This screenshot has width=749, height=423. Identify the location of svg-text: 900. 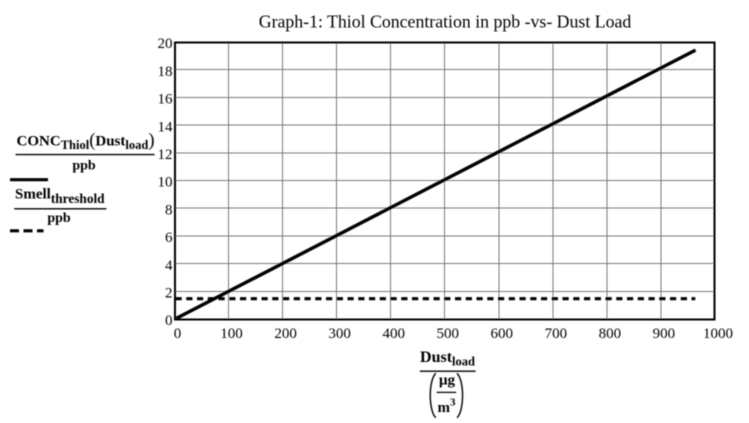
(664, 334).